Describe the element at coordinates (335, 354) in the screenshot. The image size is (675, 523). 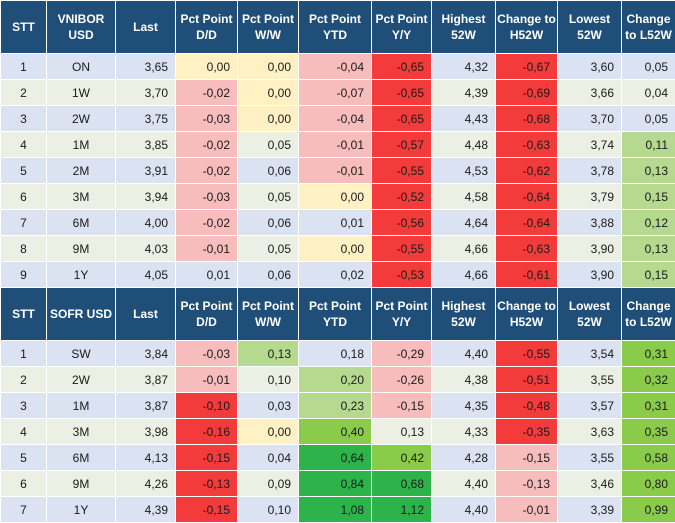
I see `cell-pct-ytd: 0,18` at that location.